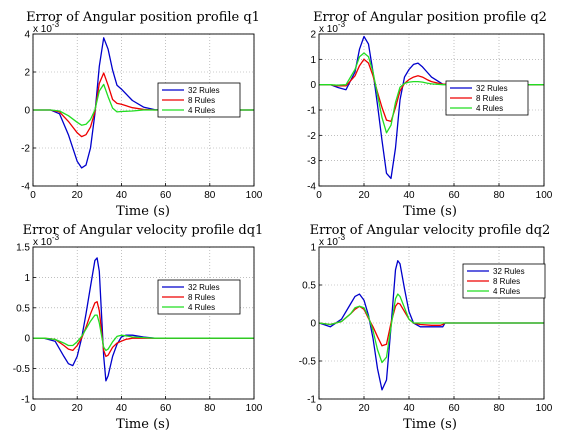  What do you see at coordinates (23, 248) in the screenshot?
I see `y-tick-label: 1.5` at bounding box center [23, 248].